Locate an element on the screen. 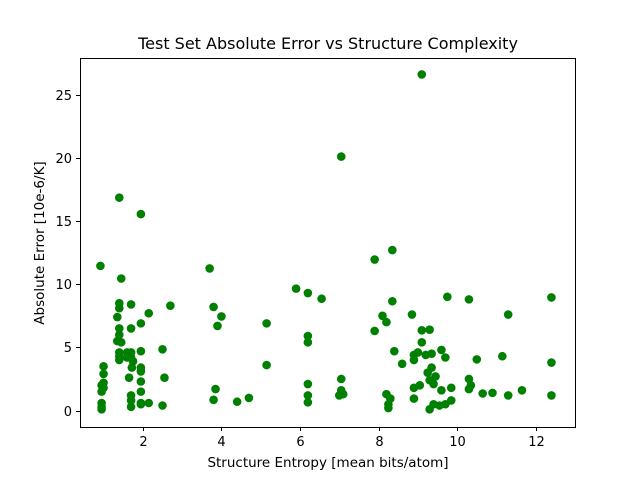 The height and width of the screenshot is (480, 640). y-tick-label: 10 is located at coordinates (63, 285).